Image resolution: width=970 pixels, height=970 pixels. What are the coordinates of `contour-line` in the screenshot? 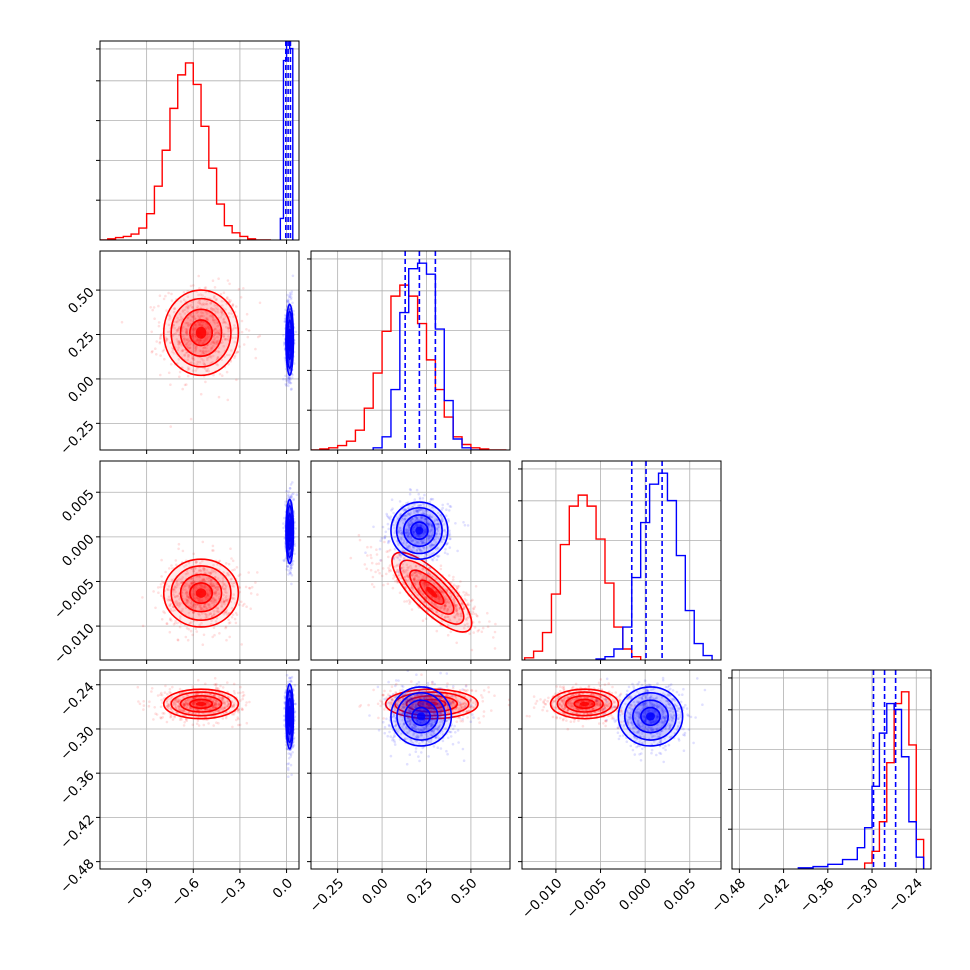 It's located at (201, 593).